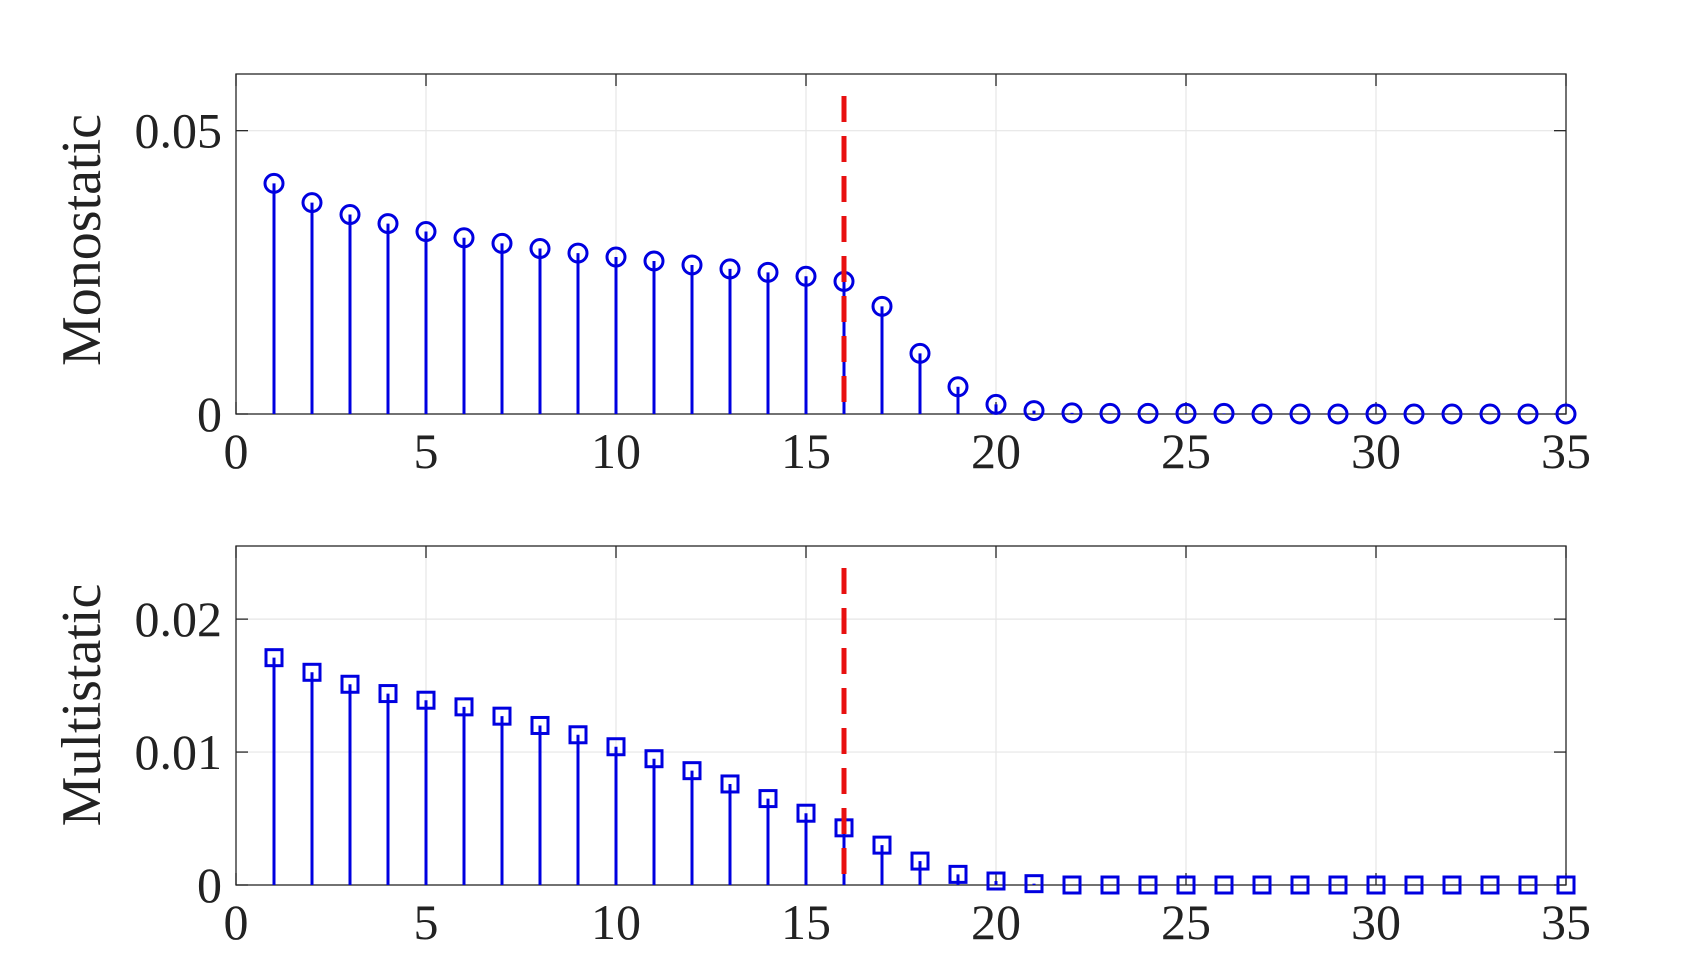 This screenshot has width=1706, height=980. Describe the element at coordinates (1376, 451) in the screenshot. I see `monostatic-xtick-label: 30` at that location.